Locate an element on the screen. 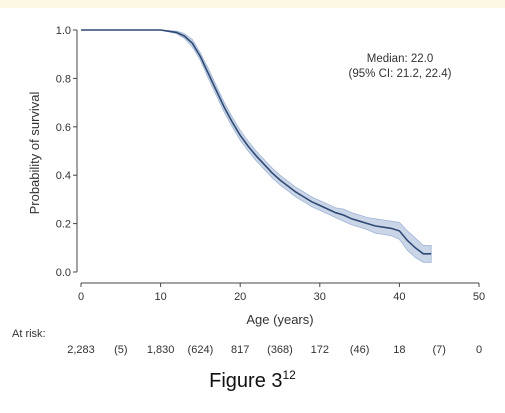 This screenshot has height=413, width=505. y-tick-label: 0.8 is located at coordinates (63, 79).